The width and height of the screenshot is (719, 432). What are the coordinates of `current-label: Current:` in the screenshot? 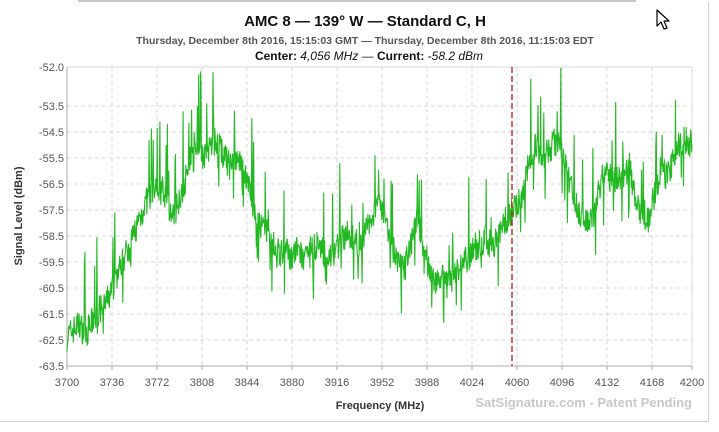 It's located at (400, 56).